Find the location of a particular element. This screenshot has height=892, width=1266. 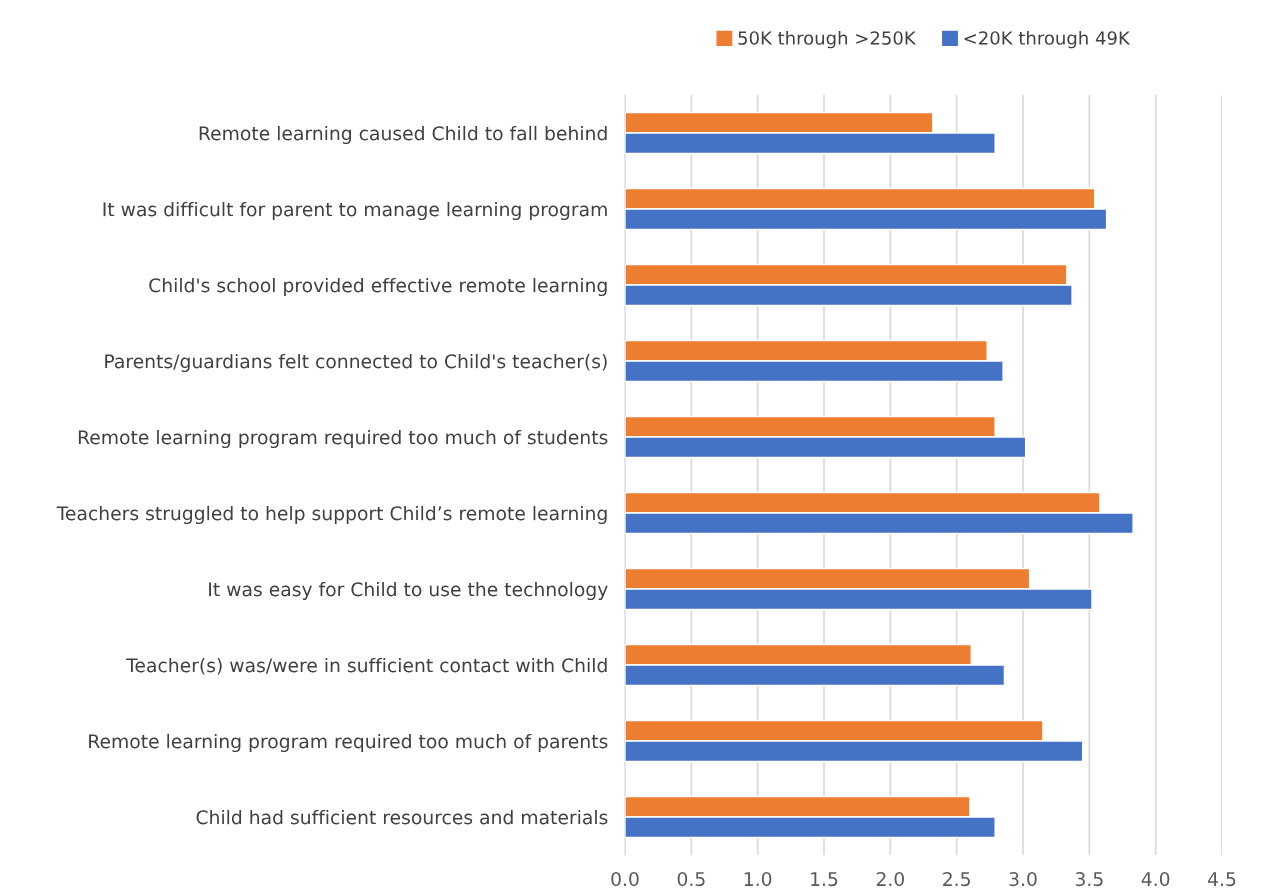

x-tick-label: 4.0 is located at coordinates (1155, 879).